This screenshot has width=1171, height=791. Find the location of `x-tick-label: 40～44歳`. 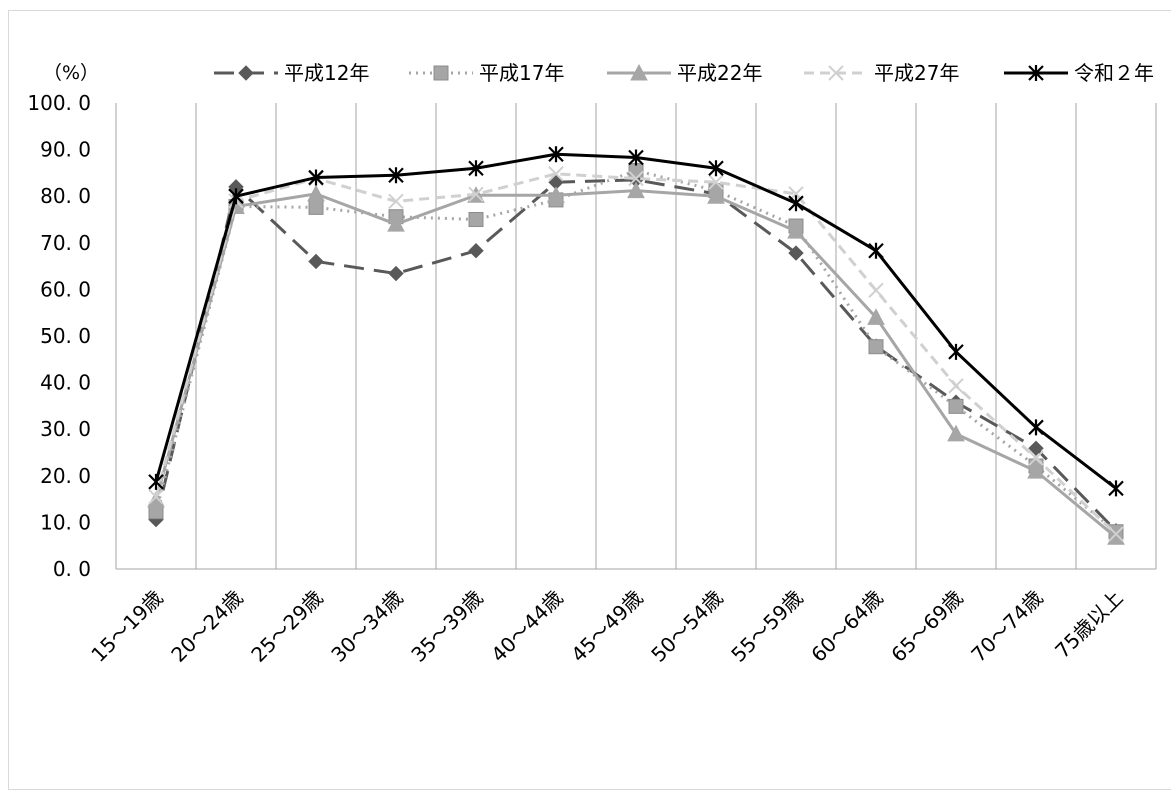

x-tick-label: 40～44歳 is located at coordinates (526, 626).